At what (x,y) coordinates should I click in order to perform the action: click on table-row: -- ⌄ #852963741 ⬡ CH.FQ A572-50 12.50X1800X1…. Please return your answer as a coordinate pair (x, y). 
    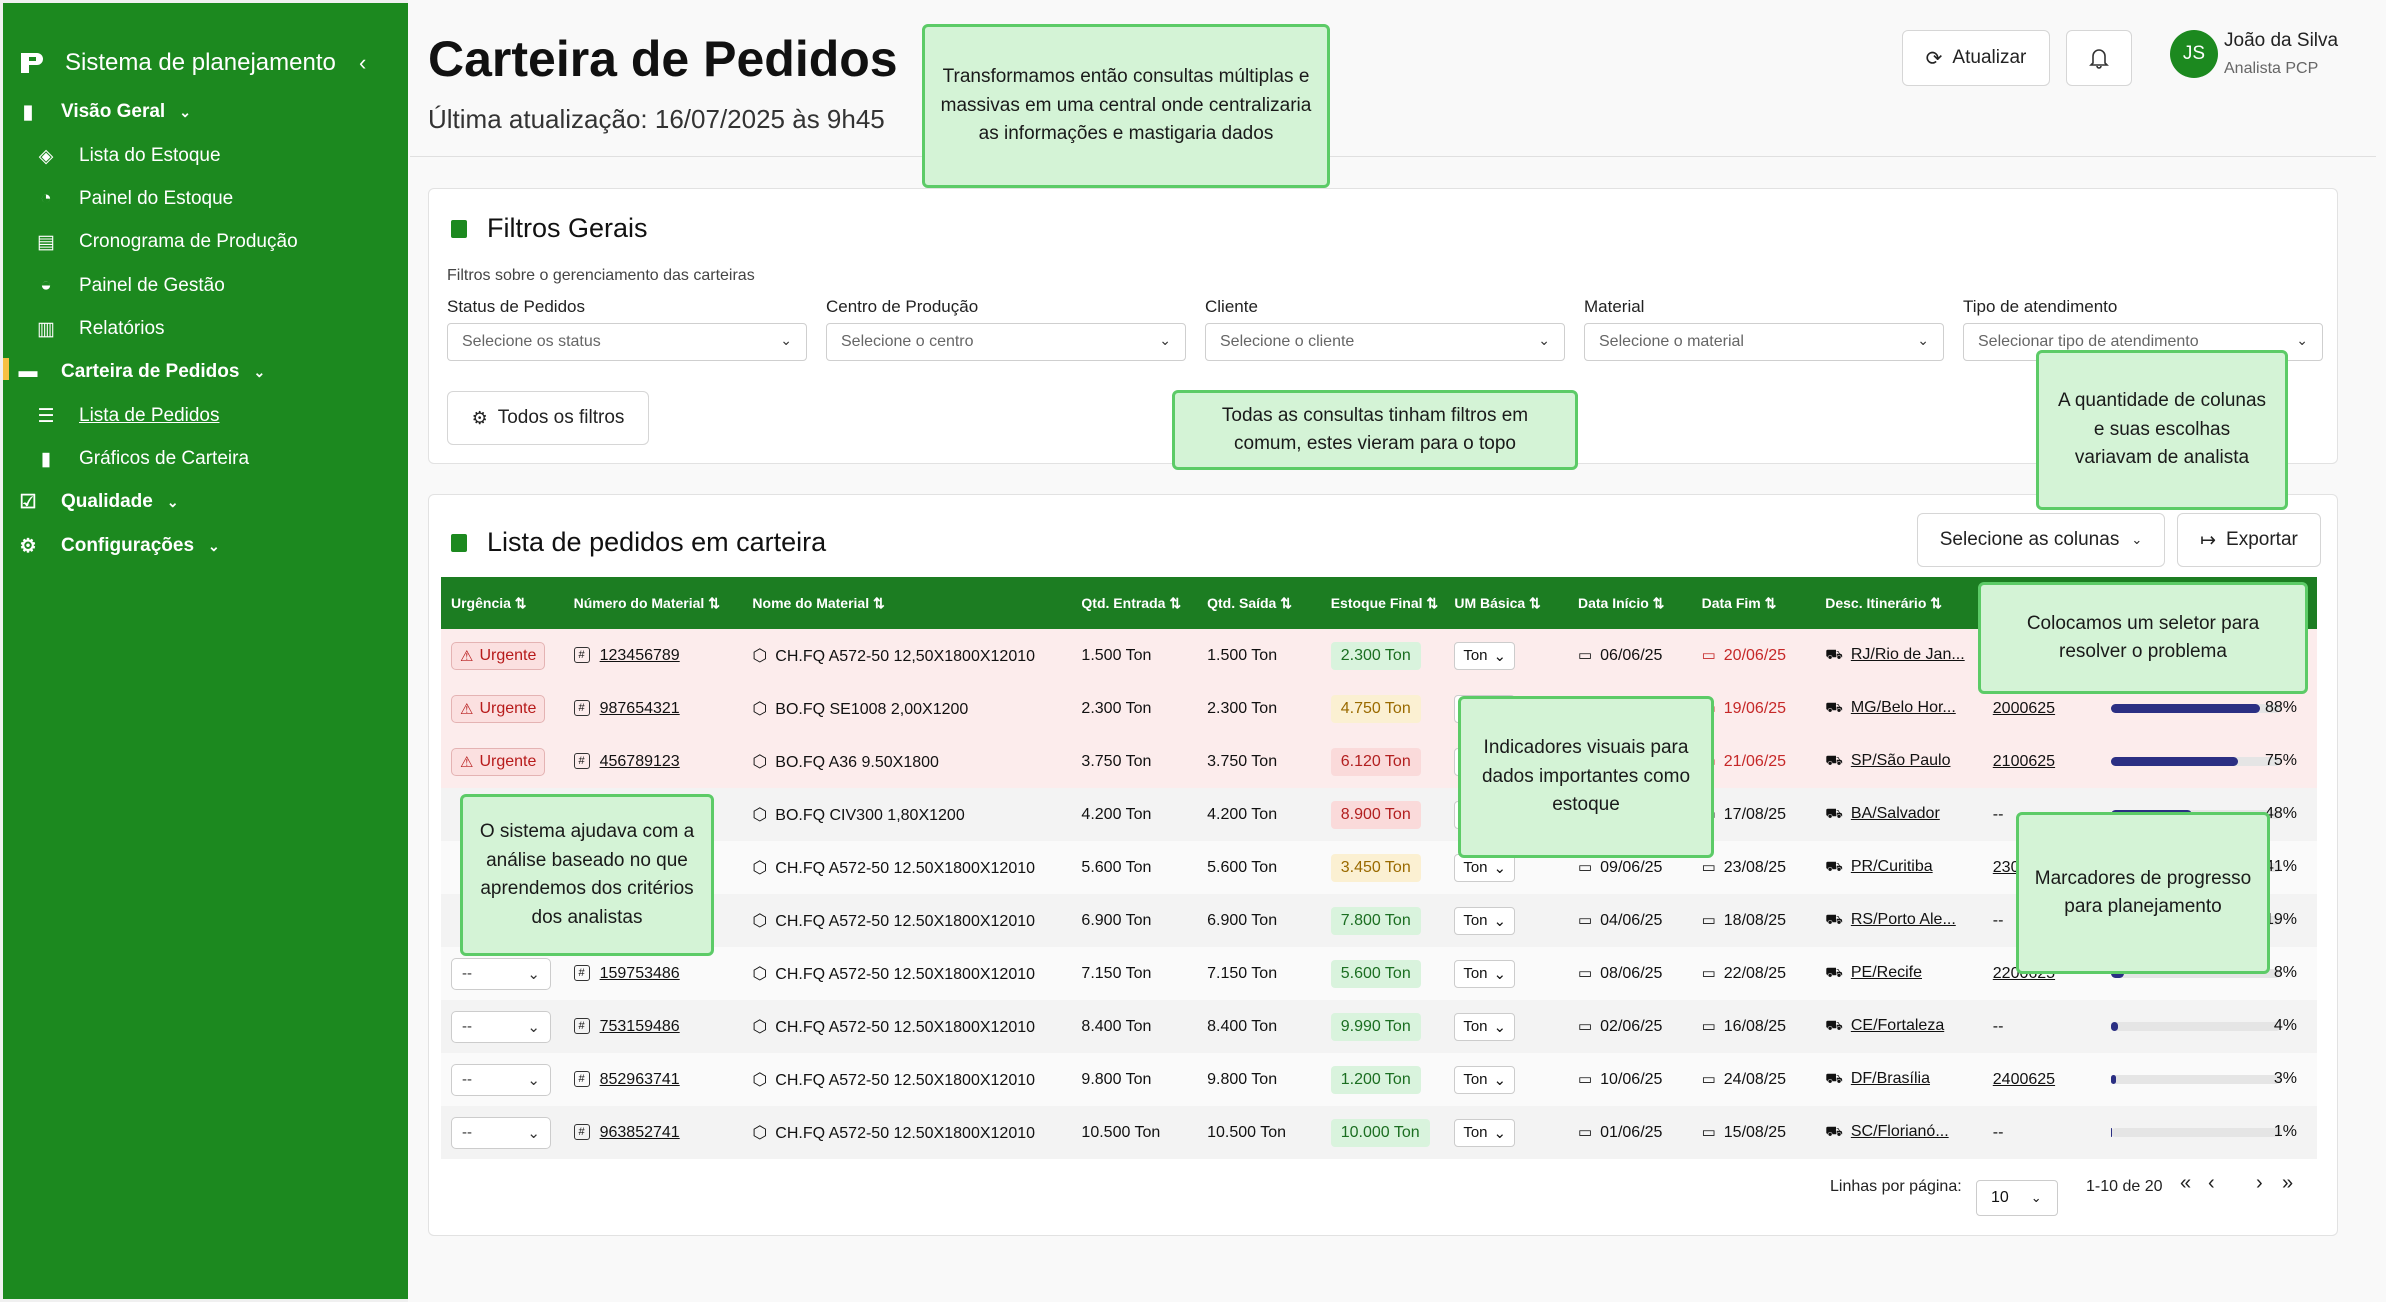
    Looking at the image, I should click on (1379, 1079).